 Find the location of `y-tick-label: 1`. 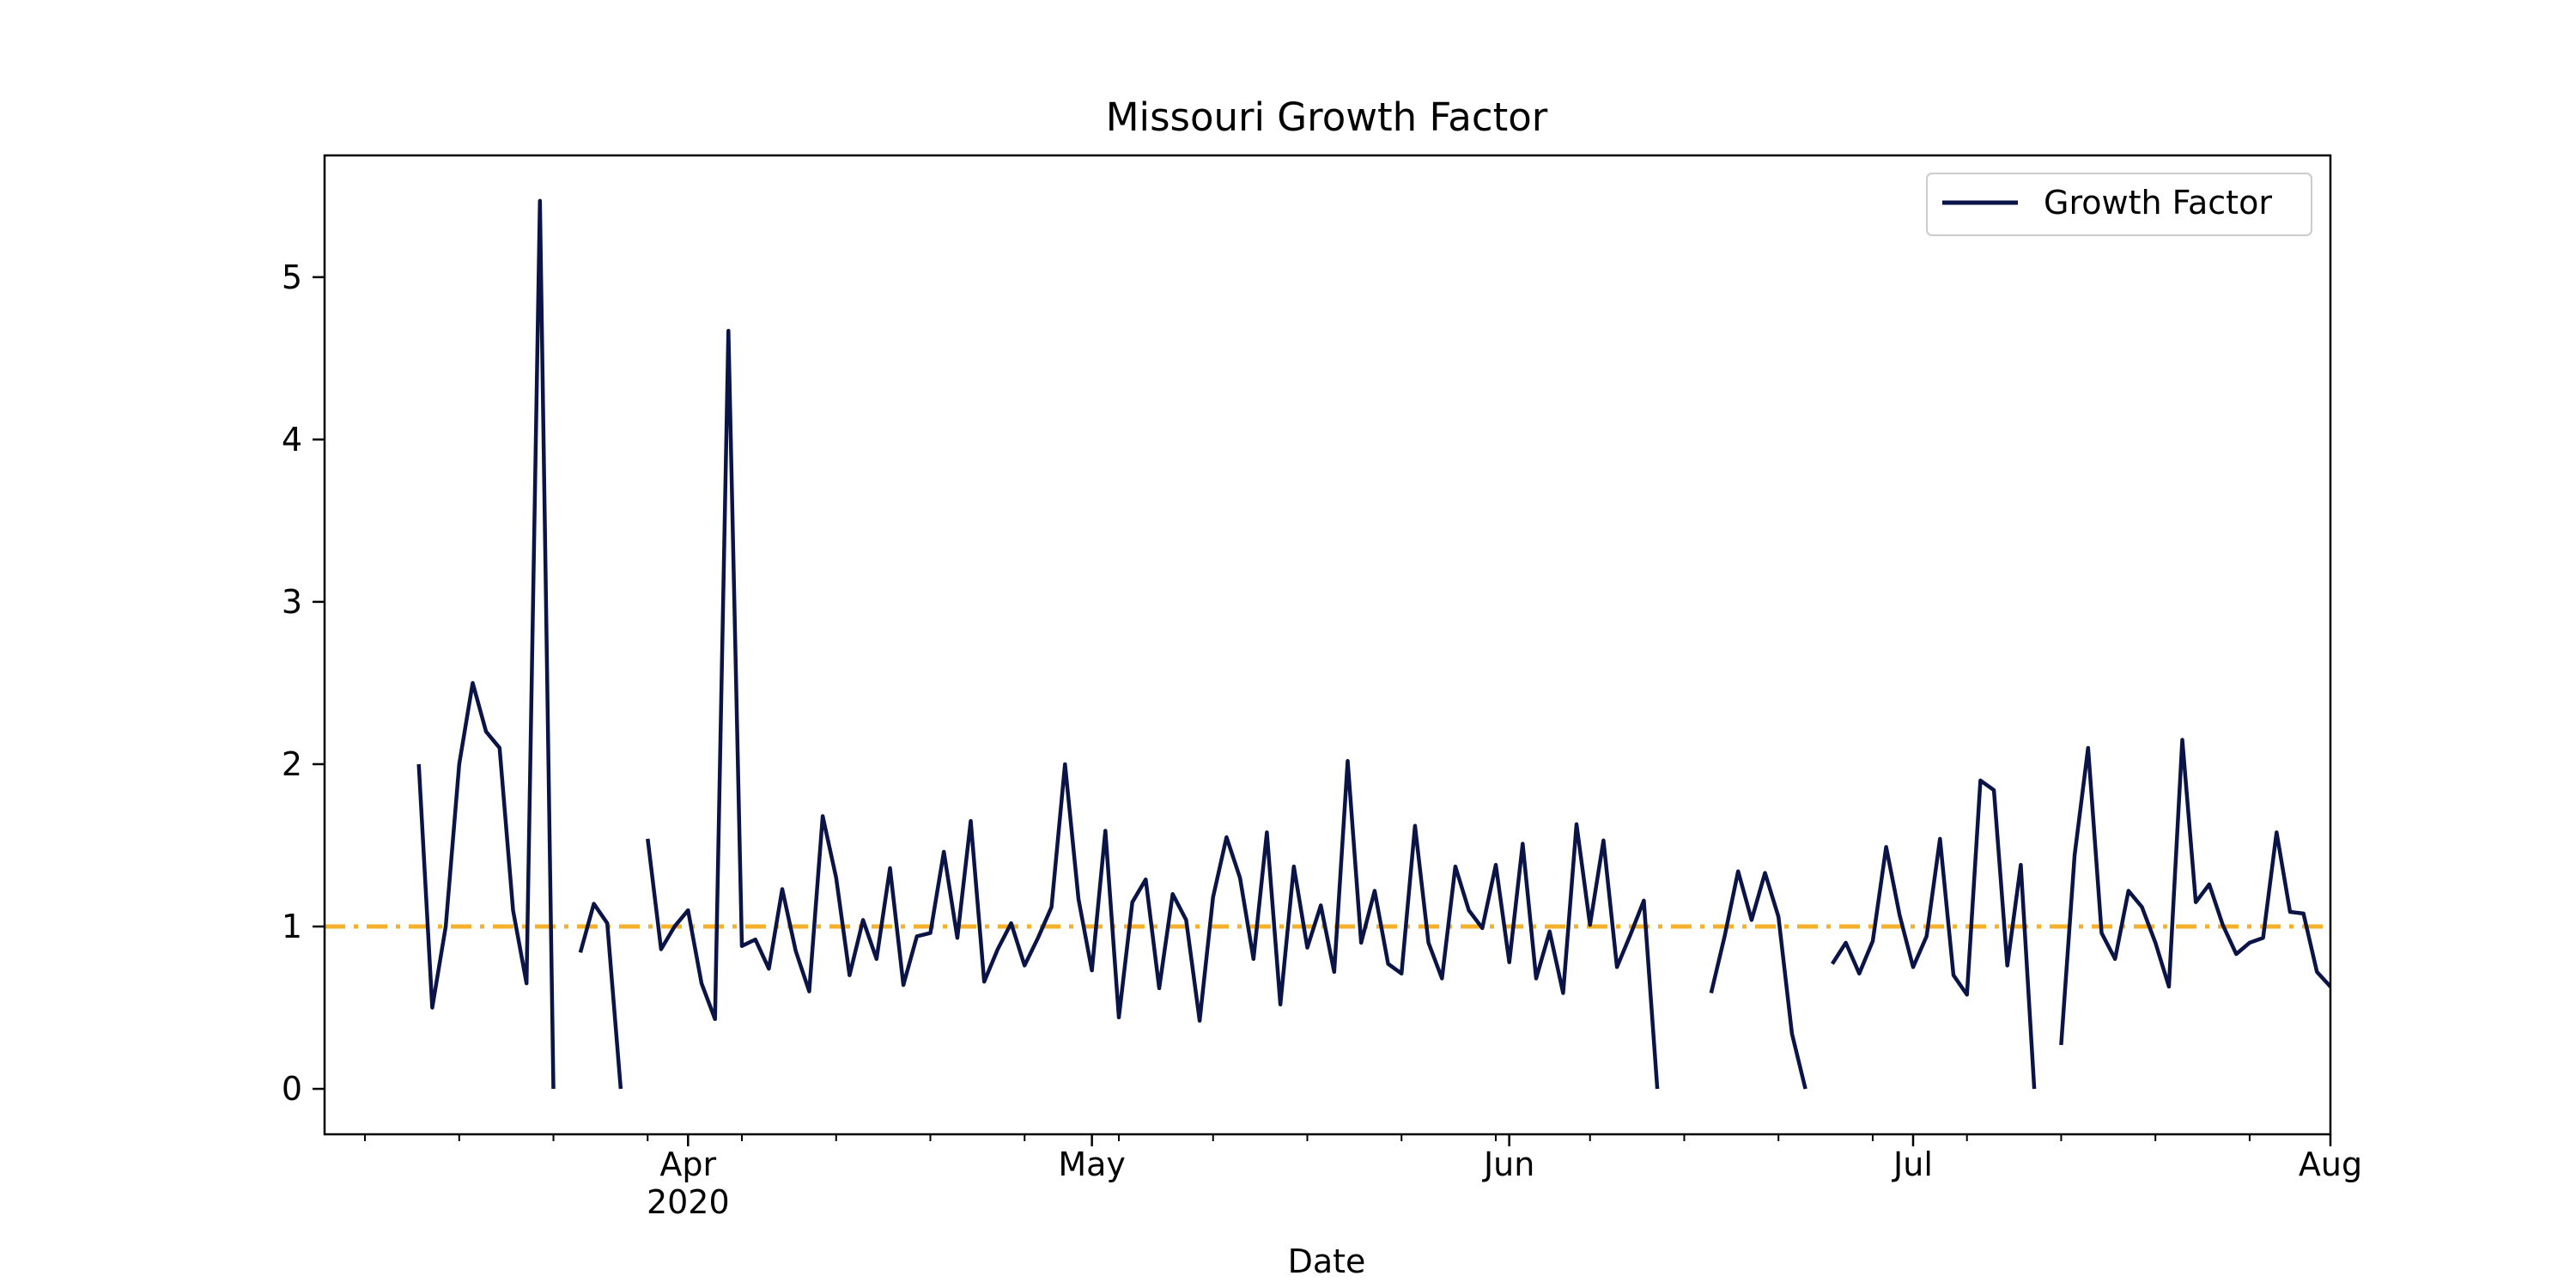

y-tick-label: 1 is located at coordinates (292, 926).